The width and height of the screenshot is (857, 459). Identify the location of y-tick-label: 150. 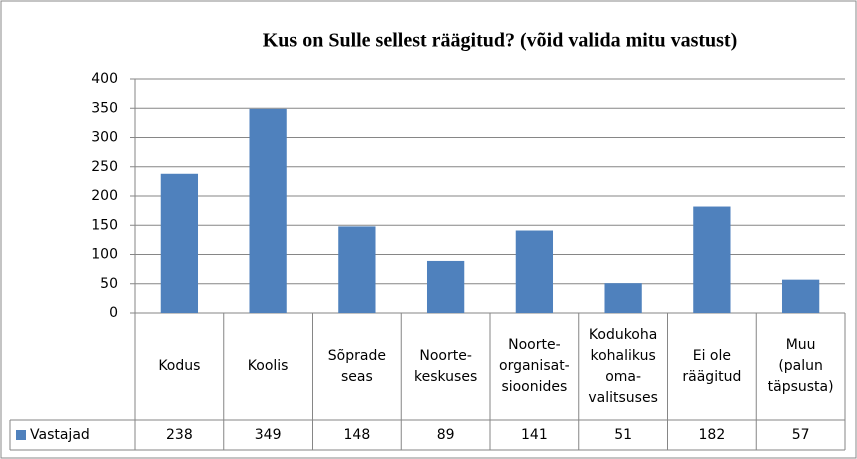
(104, 225).